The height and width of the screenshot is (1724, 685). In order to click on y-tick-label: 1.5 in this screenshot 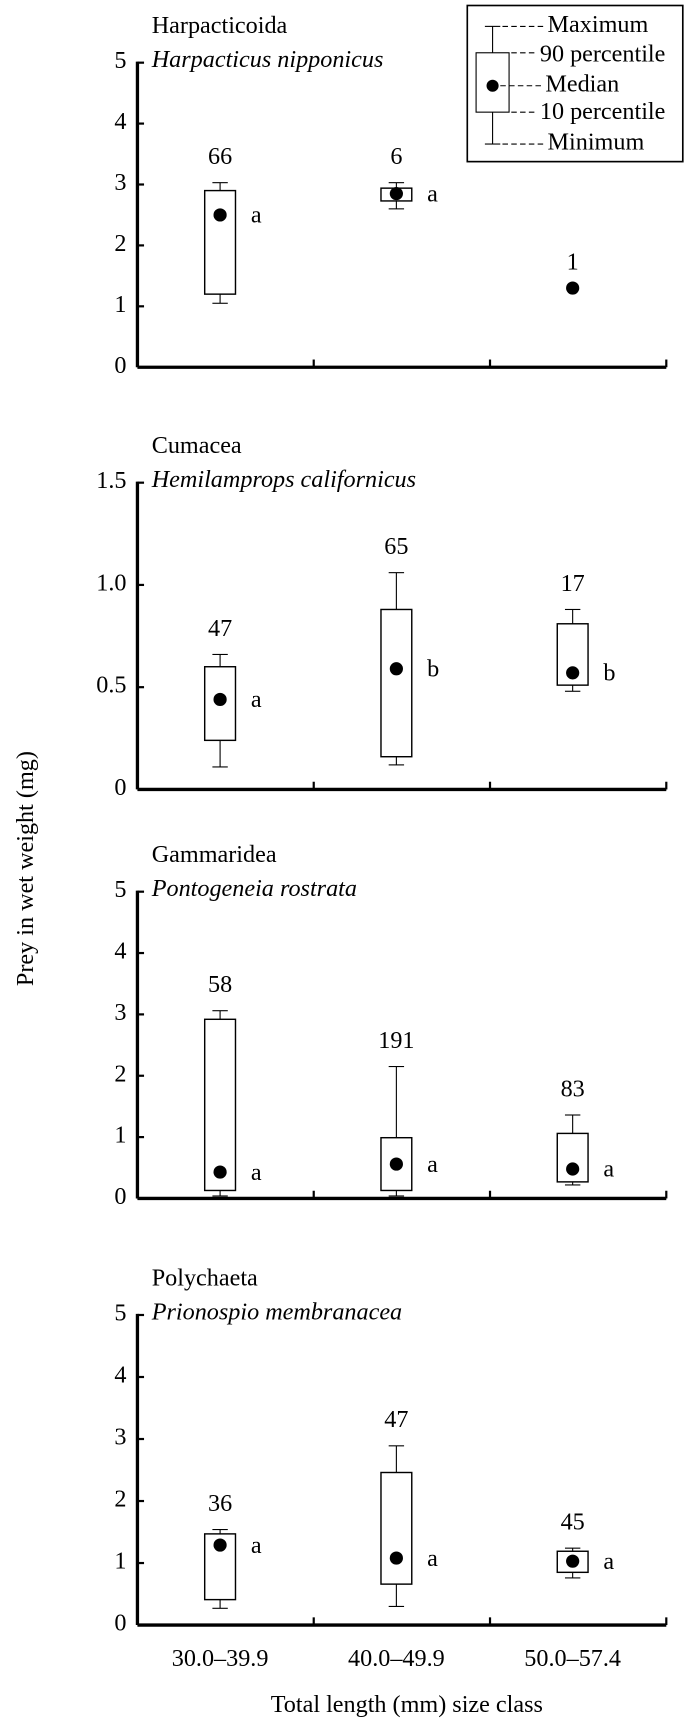, I will do `click(111, 480)`.